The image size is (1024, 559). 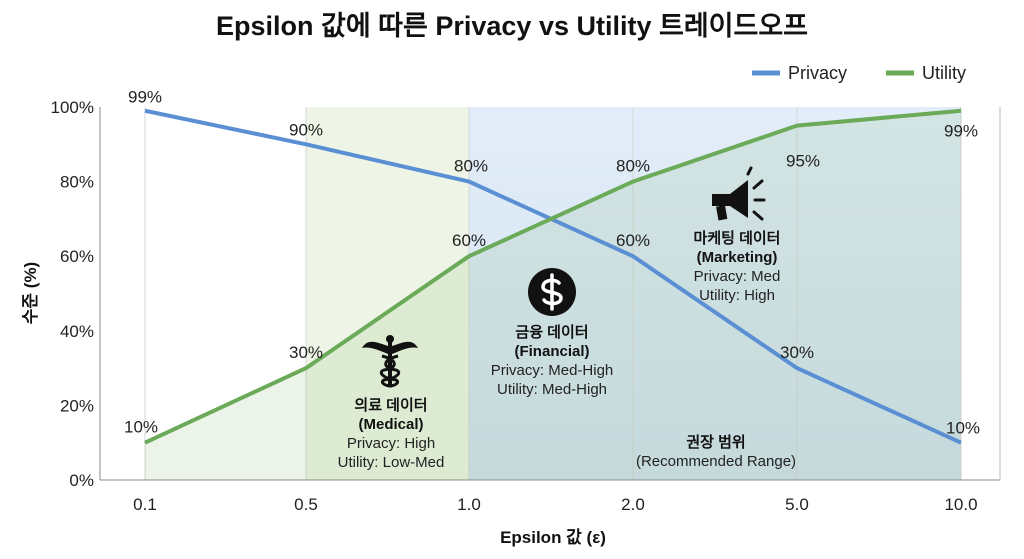 What do you see at coordinates (551, 332) in the screenshot?
I see `annotation-financial-text: 금융 데이터` at bounding box center [551, 332].